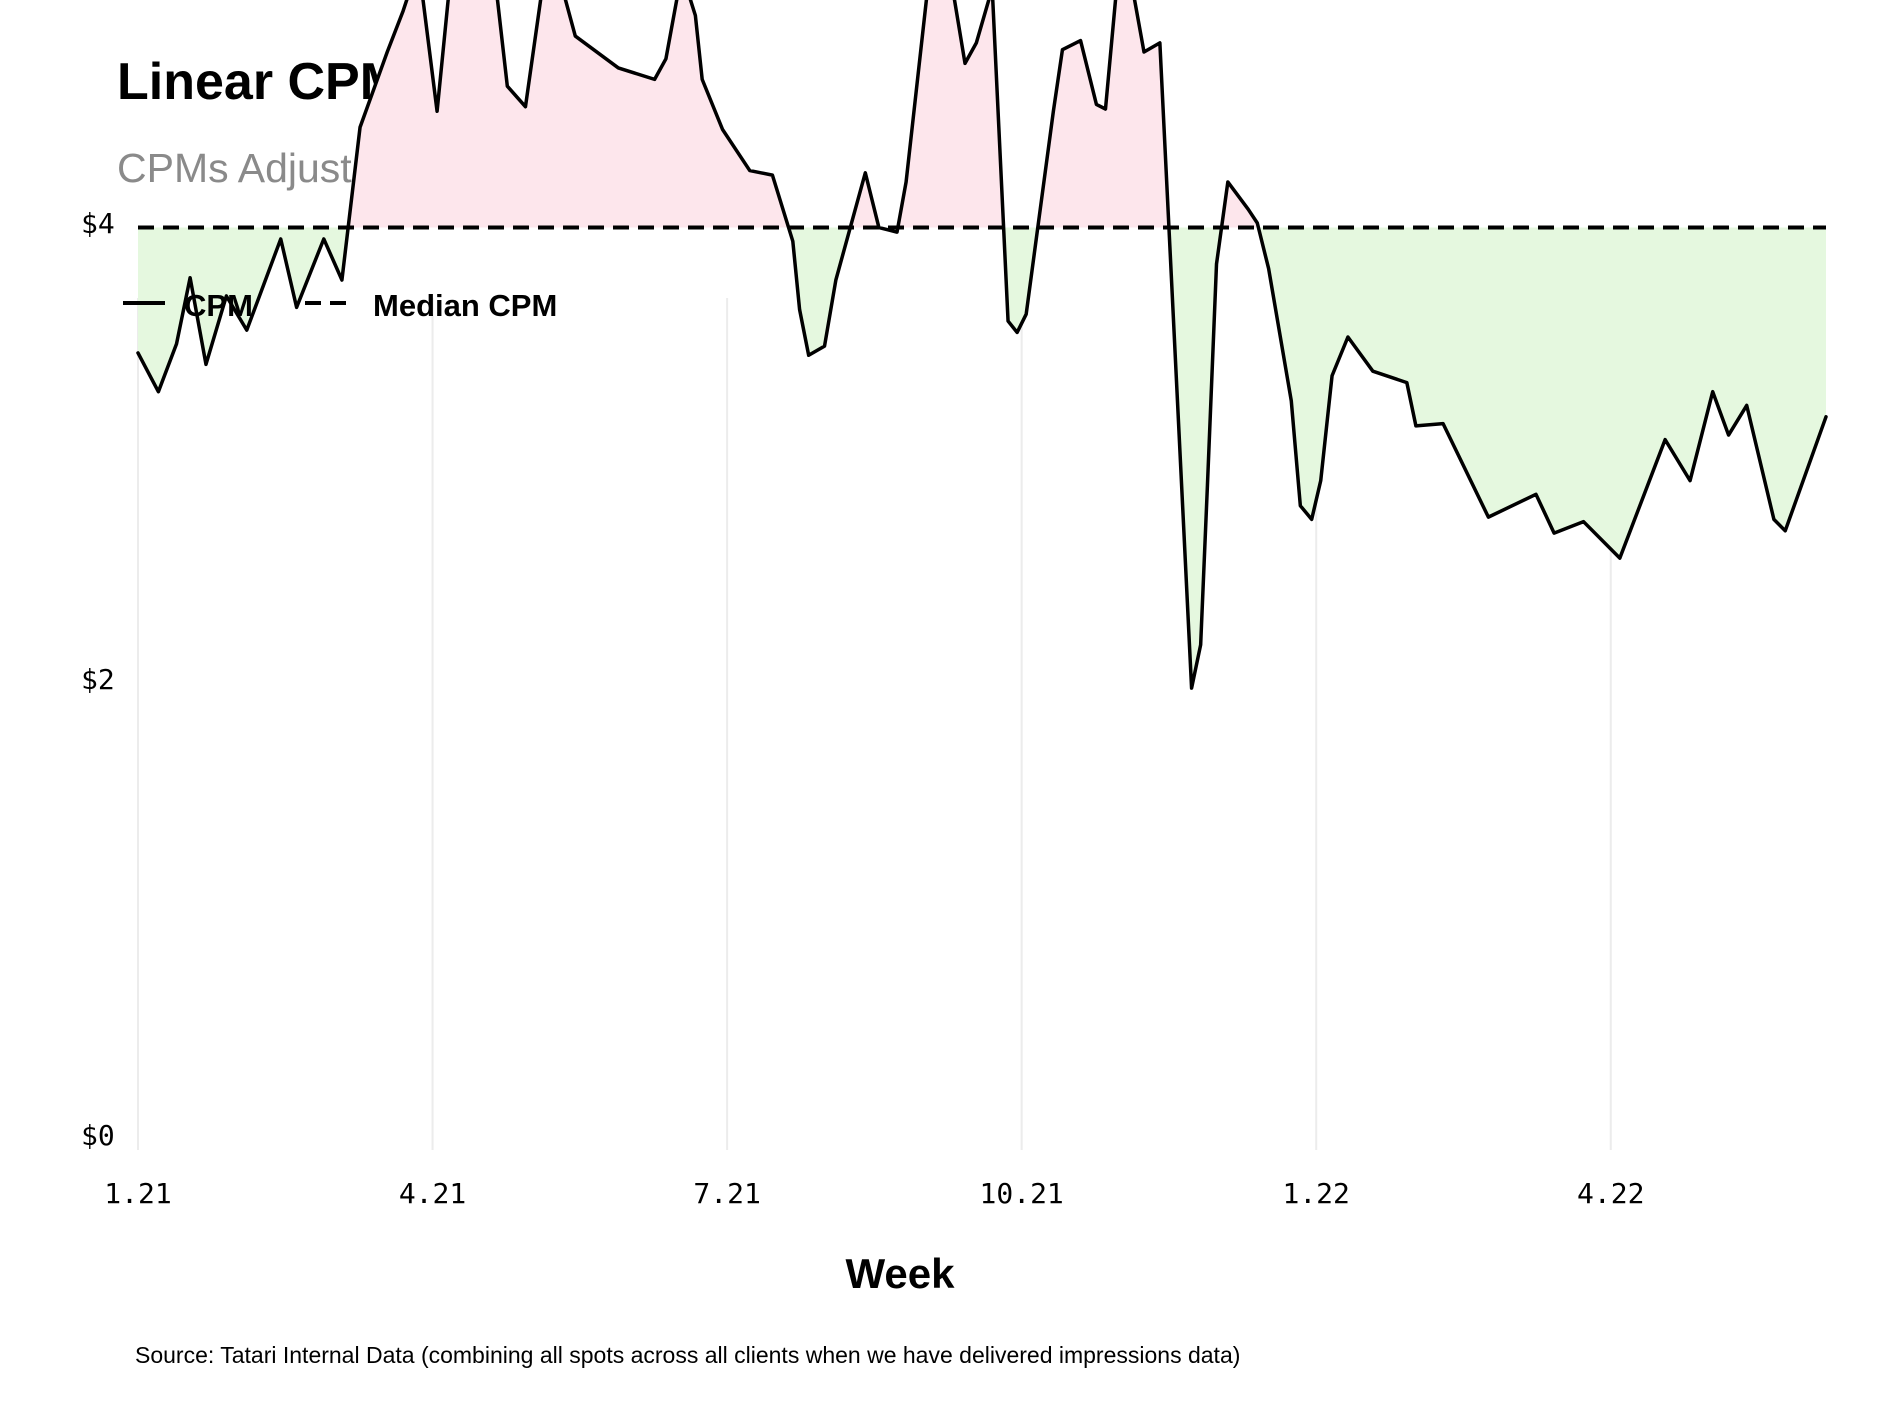 Image resolution: width=1898 pixels, height=1424 pixels. I want to click on y-tick-label-1: $2, so click(98, 679).